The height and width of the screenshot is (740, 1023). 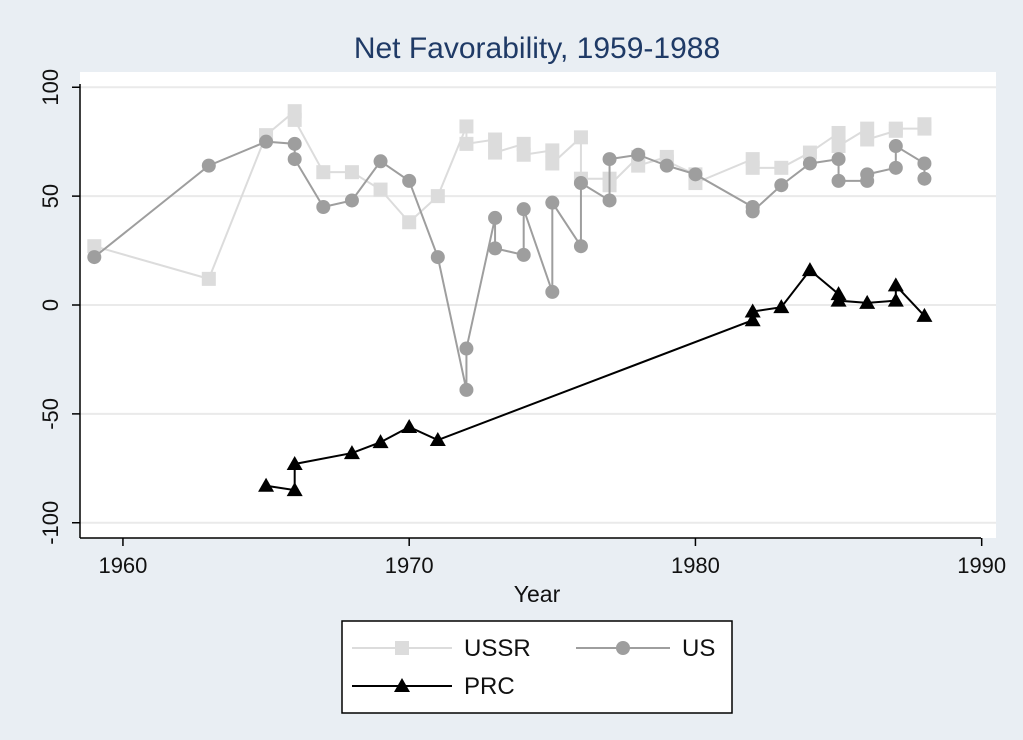 What do you see at coordinates (50, 87) in the screenshot?
I see `y-tick-label: 100` at bounding box center [50, 87].